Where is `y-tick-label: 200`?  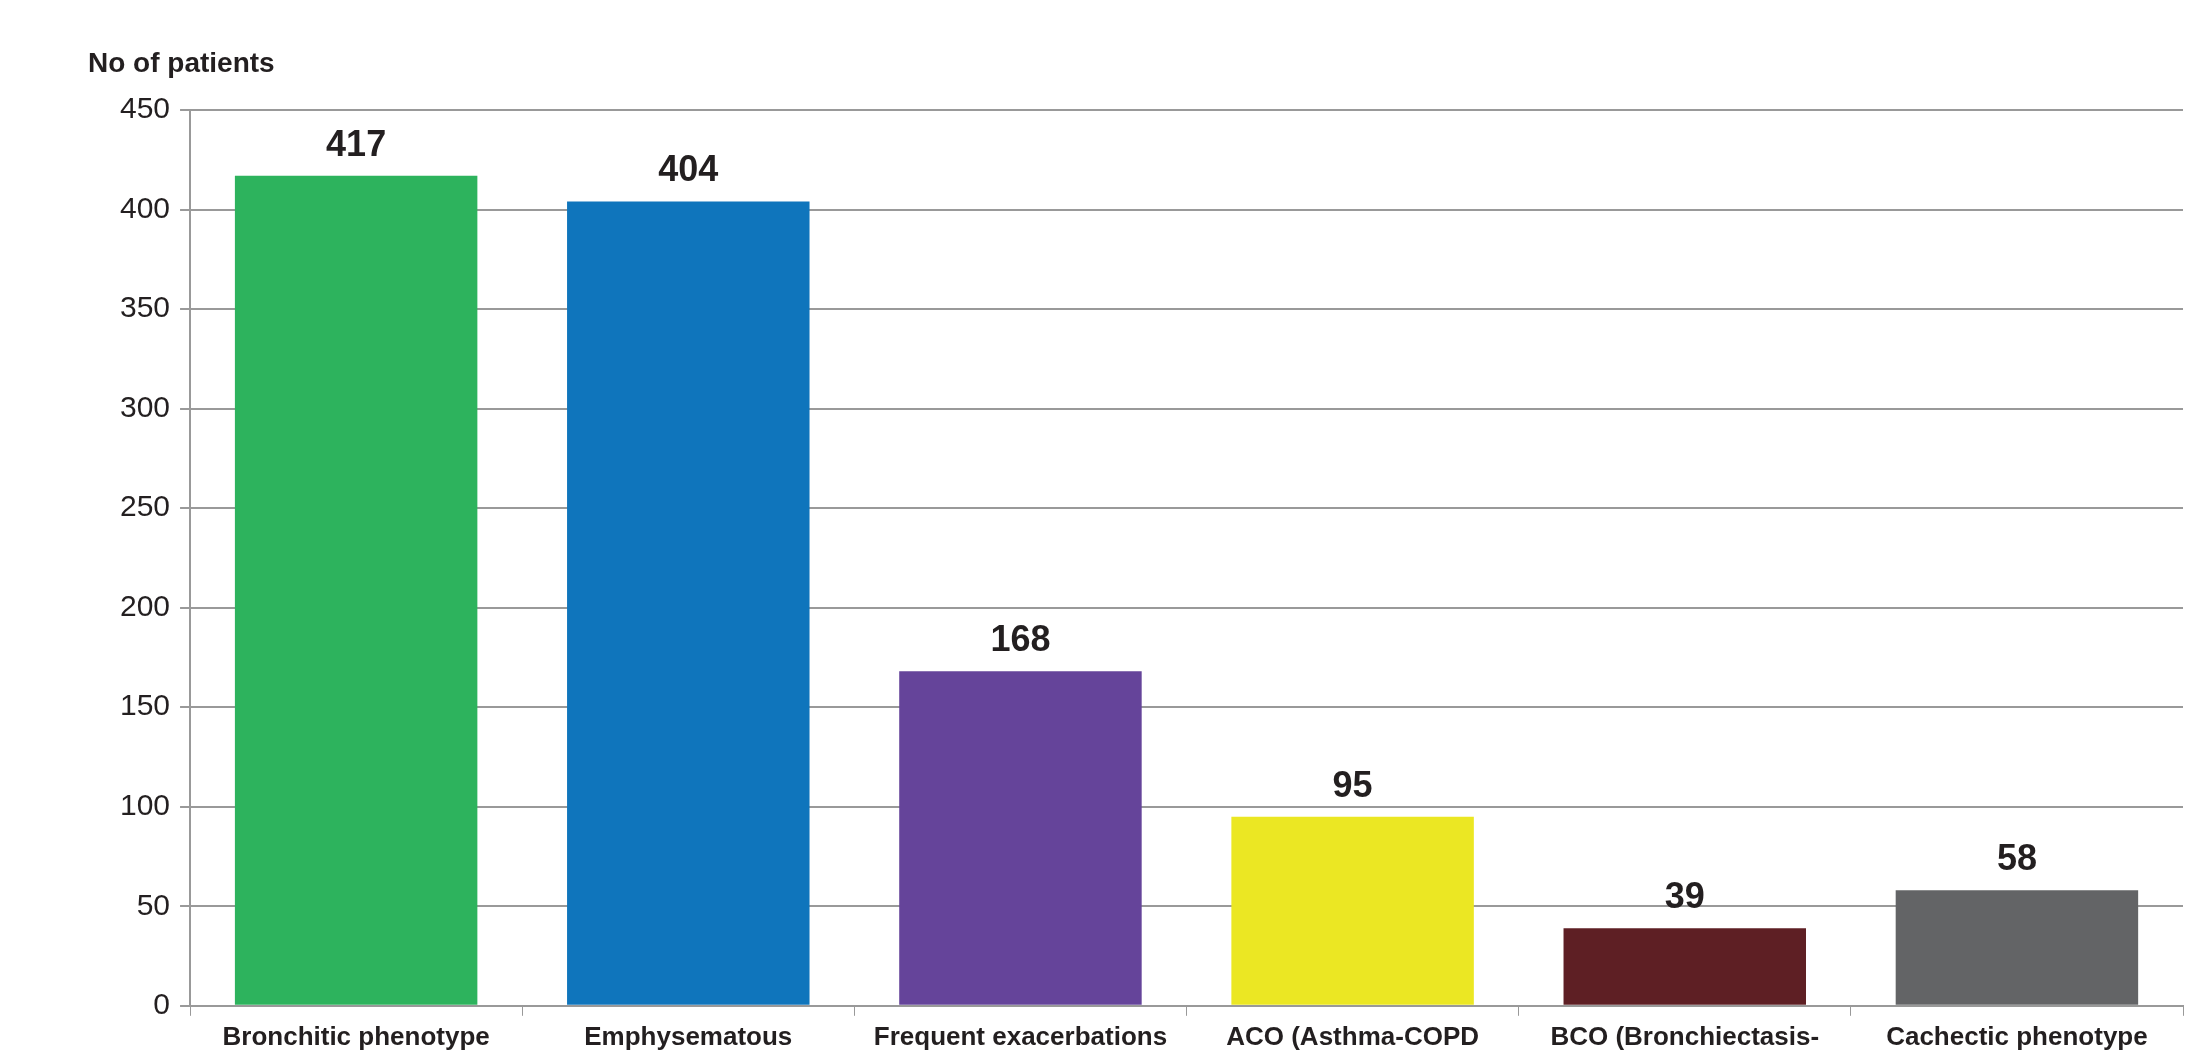
y-tick-label: 200 is located at coordinates (145, 605).